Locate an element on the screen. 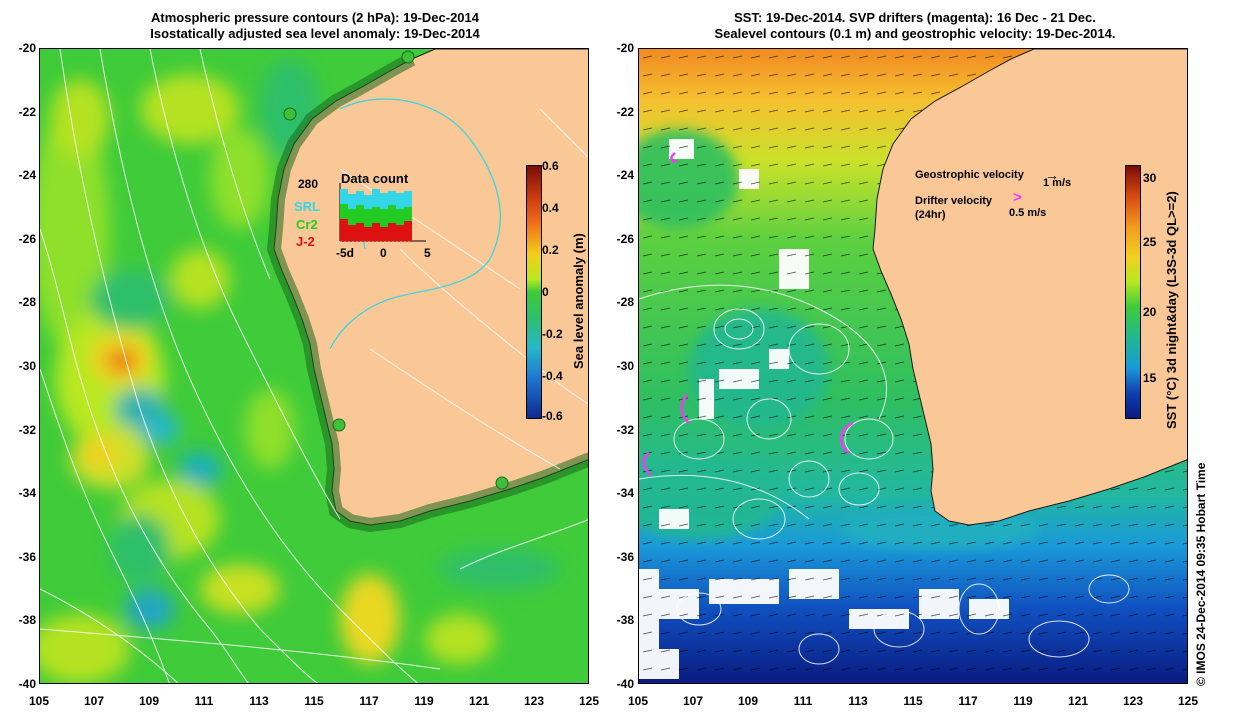  drifter-tracks is located at coordinates (748, 313).